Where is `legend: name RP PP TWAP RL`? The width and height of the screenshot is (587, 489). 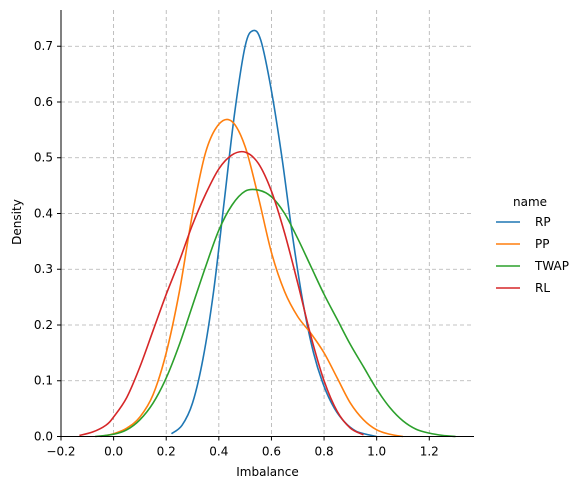
legend: name RP PP TWAP RL is located at coordinates (532, 245).